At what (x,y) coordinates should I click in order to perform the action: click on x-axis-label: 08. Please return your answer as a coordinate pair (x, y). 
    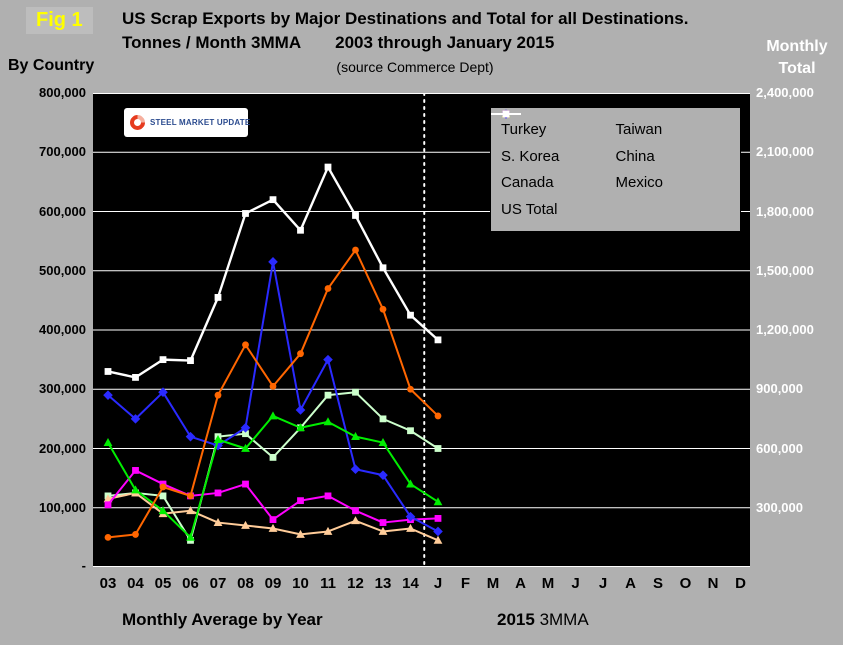
    Looking at the image, I should click on (245, 583).